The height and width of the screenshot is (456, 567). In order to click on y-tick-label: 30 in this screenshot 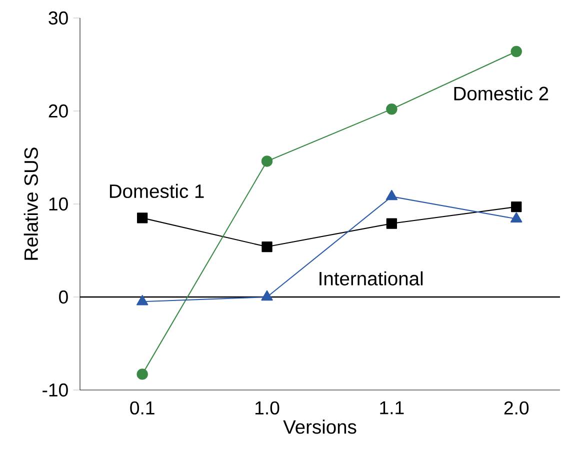, I will do `click(58, 18)`.